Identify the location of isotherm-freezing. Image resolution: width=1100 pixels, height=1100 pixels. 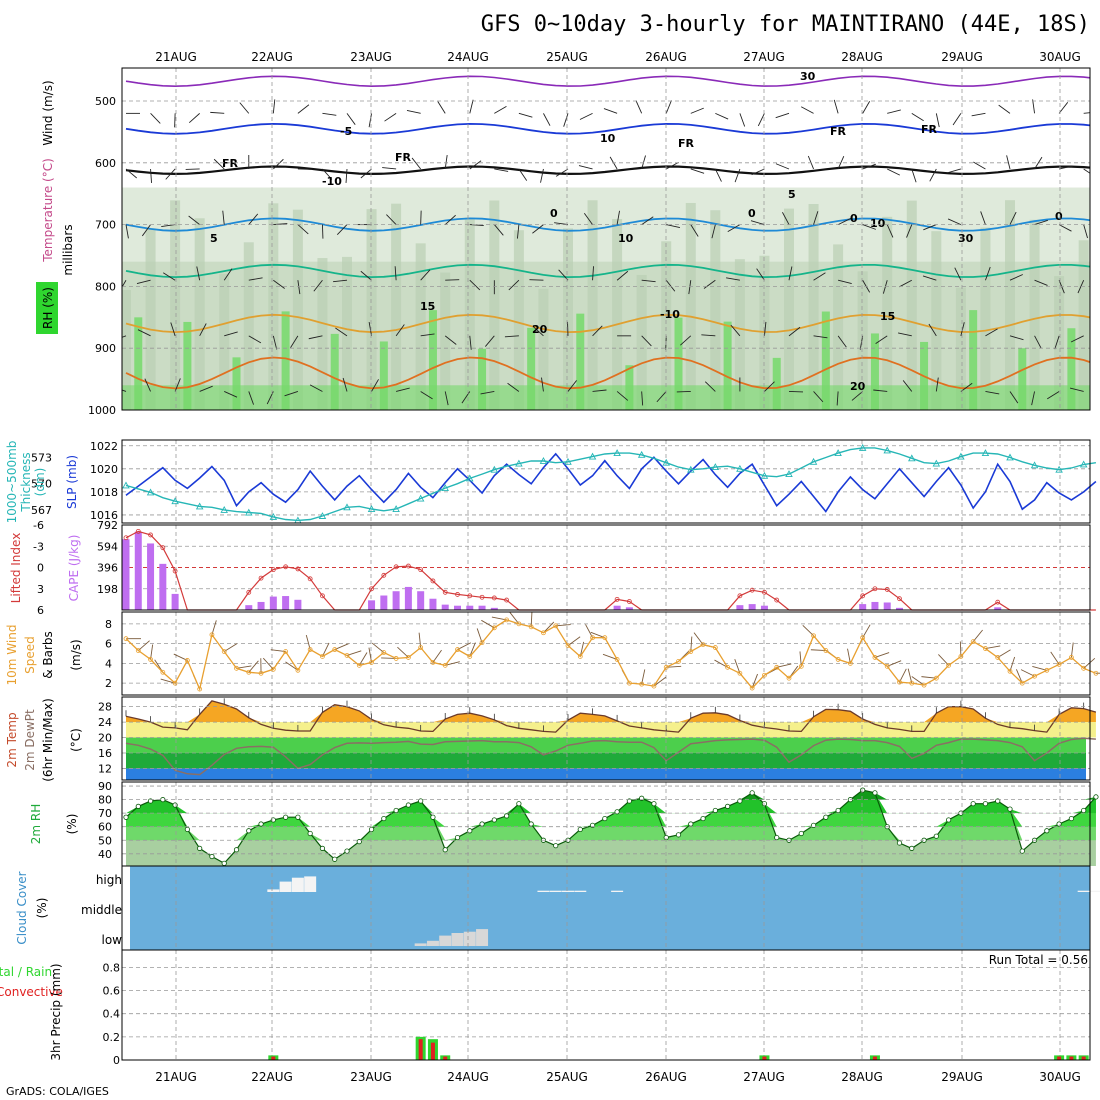
(607, 170).